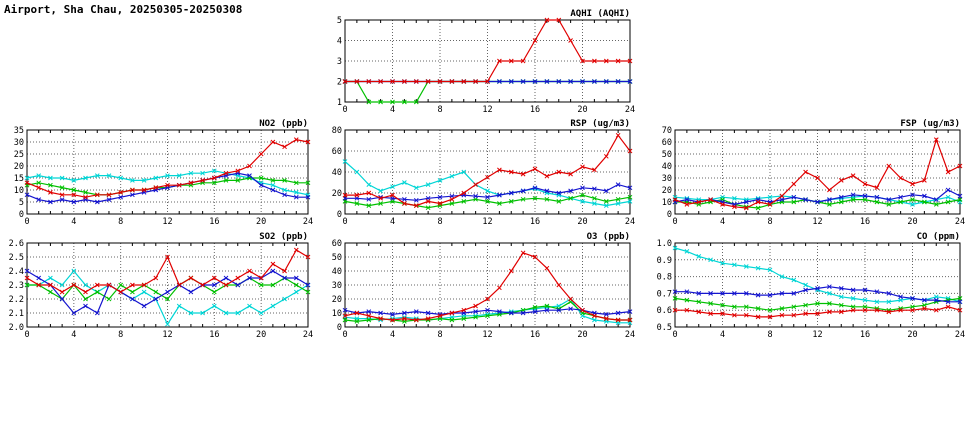 The width and height of the screenshot is (975, 447). What do you see at coordinates (664, 244) in the screenshot?
I see `svg-text: 1.0` at bounding box center [664, 244].